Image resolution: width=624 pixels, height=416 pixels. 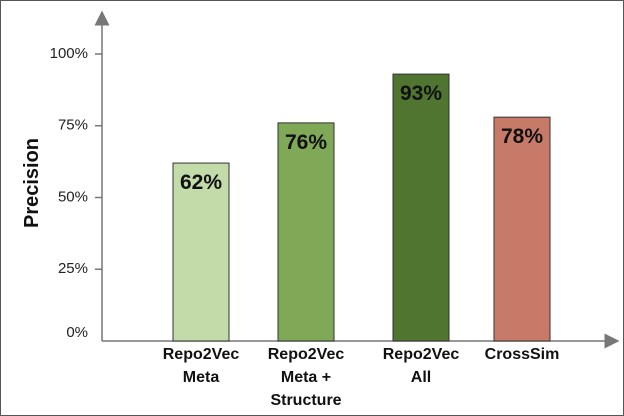 I want to click on x-tick-label: Structure, so click(x=305, y=400).